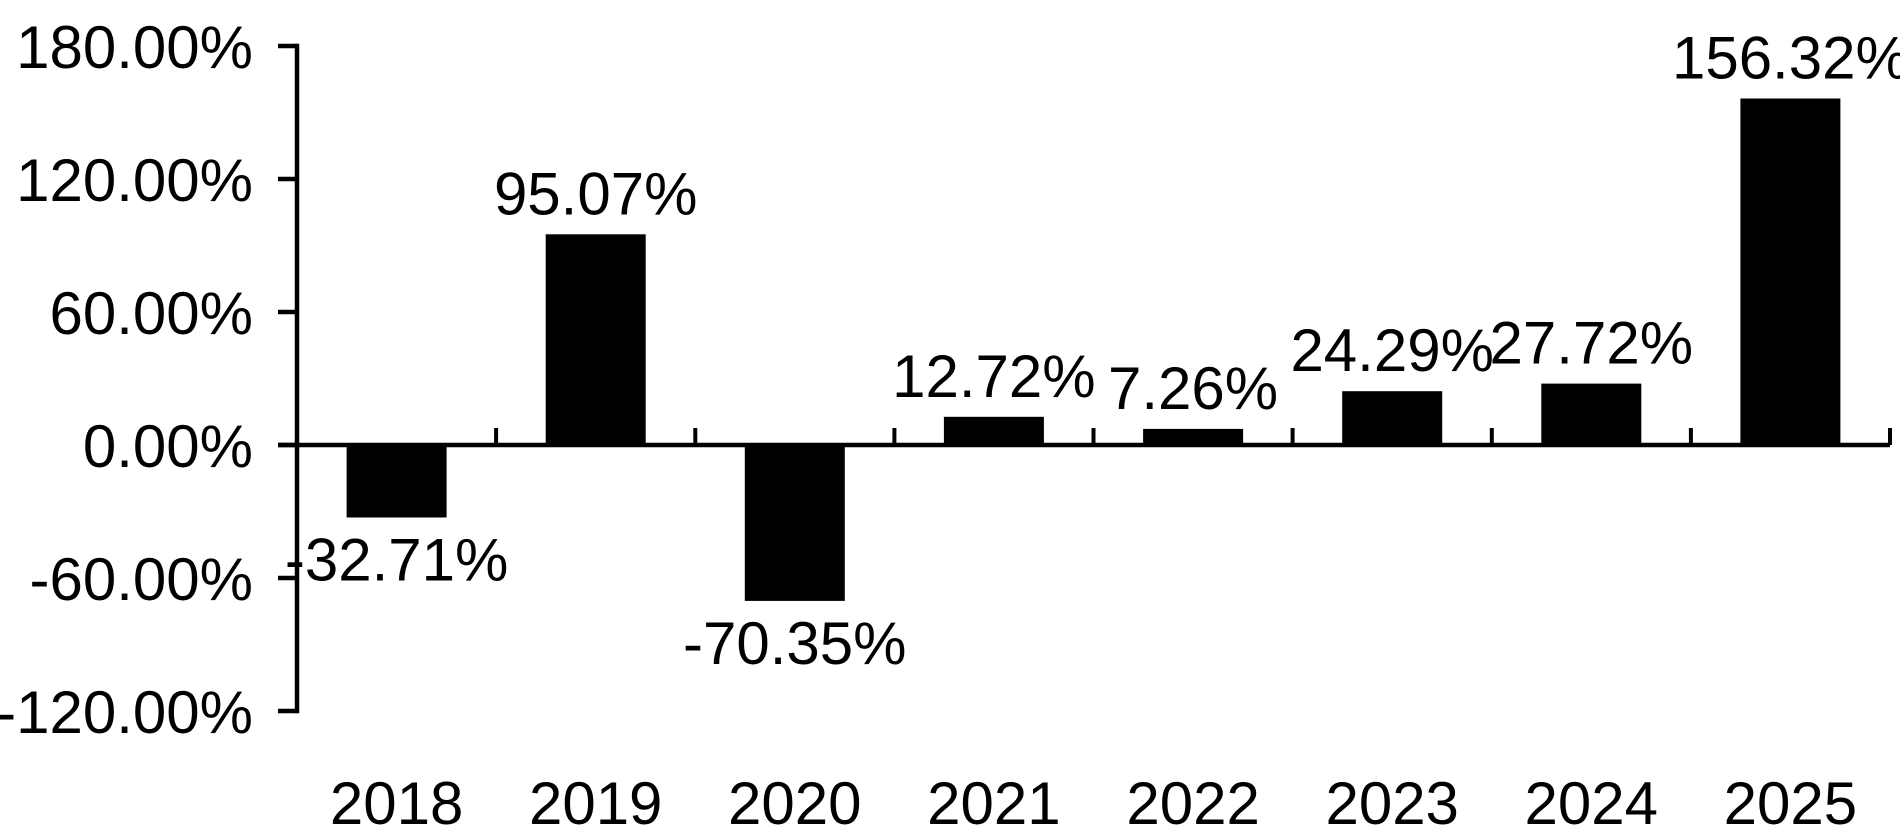 This screenshot has width=1900, height=838. Describe the element at coordinates (1591, 801) in the screenshot. I see `x-tick-label-2024: 2024` at that location.